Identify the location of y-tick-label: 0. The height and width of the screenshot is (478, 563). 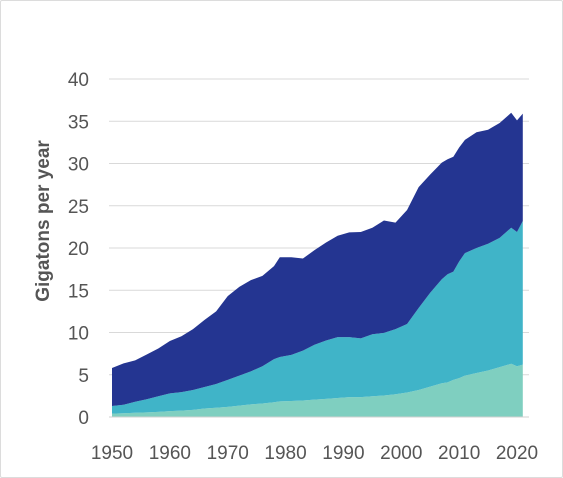
(83, 418).